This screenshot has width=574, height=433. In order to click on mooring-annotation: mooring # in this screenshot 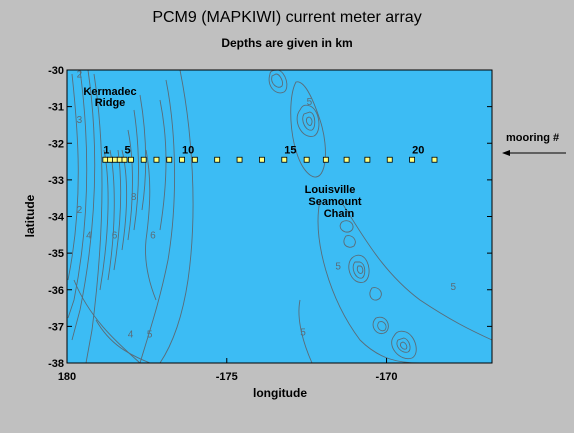, I will do `click(533, 138)`.